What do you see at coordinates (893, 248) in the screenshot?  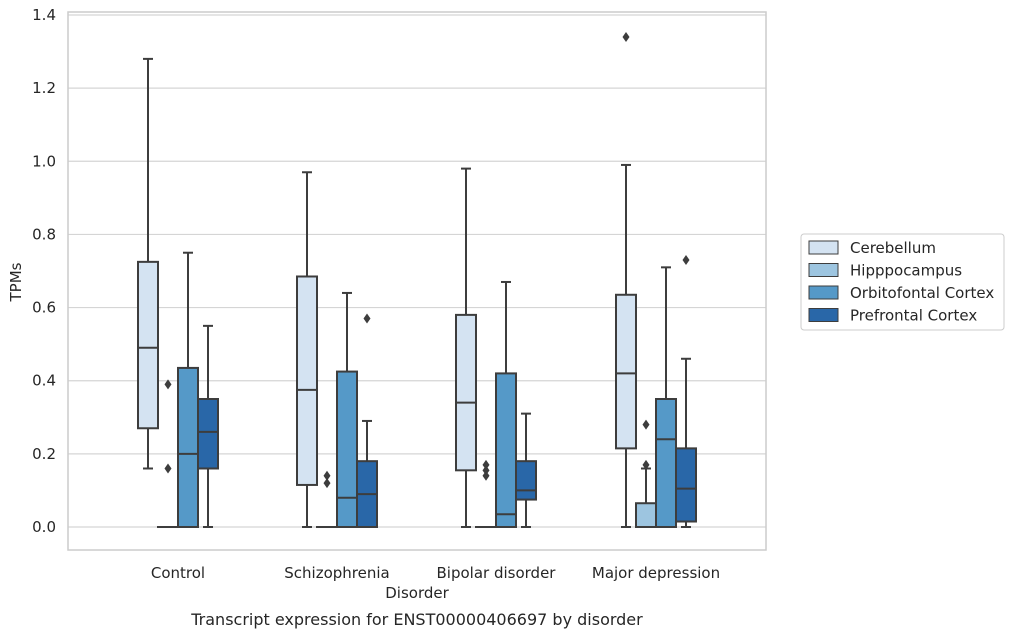 I see `legend-label: Cerebellum` at bounding box center [893, 248].